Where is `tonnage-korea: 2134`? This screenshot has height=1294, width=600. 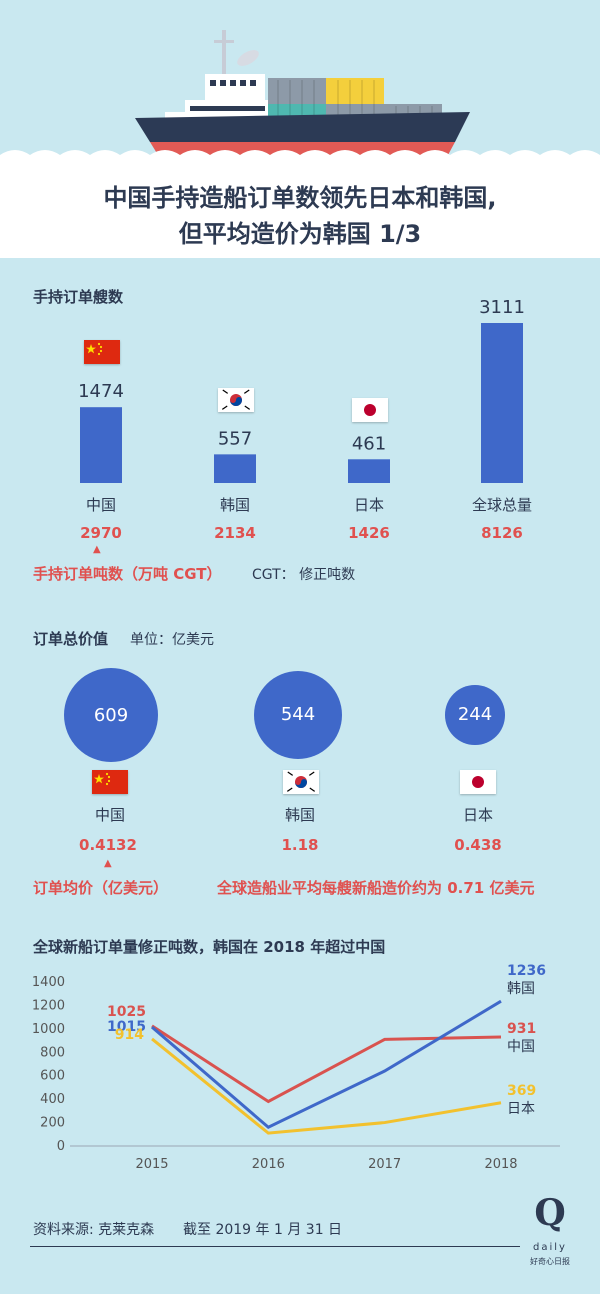
tonnage-korea: 2134 is located at coordinates (235, 533).